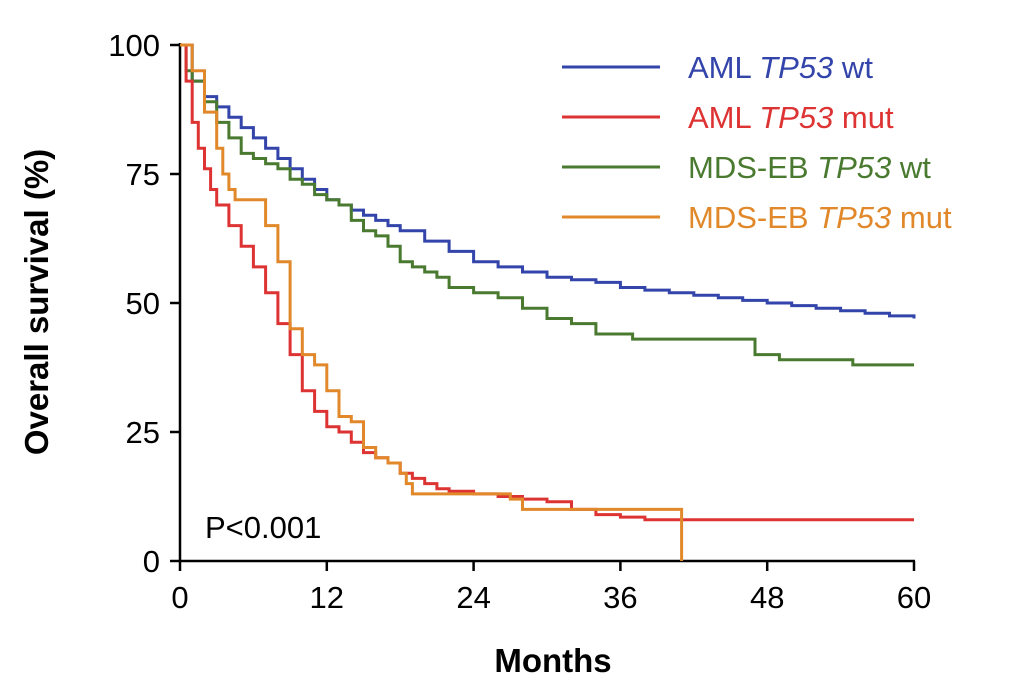 This screenshot has width=1034, height=698. Describe the element at coordinates (914, 597) in the screenshot. I see `x-tick-label: 60` at that location.